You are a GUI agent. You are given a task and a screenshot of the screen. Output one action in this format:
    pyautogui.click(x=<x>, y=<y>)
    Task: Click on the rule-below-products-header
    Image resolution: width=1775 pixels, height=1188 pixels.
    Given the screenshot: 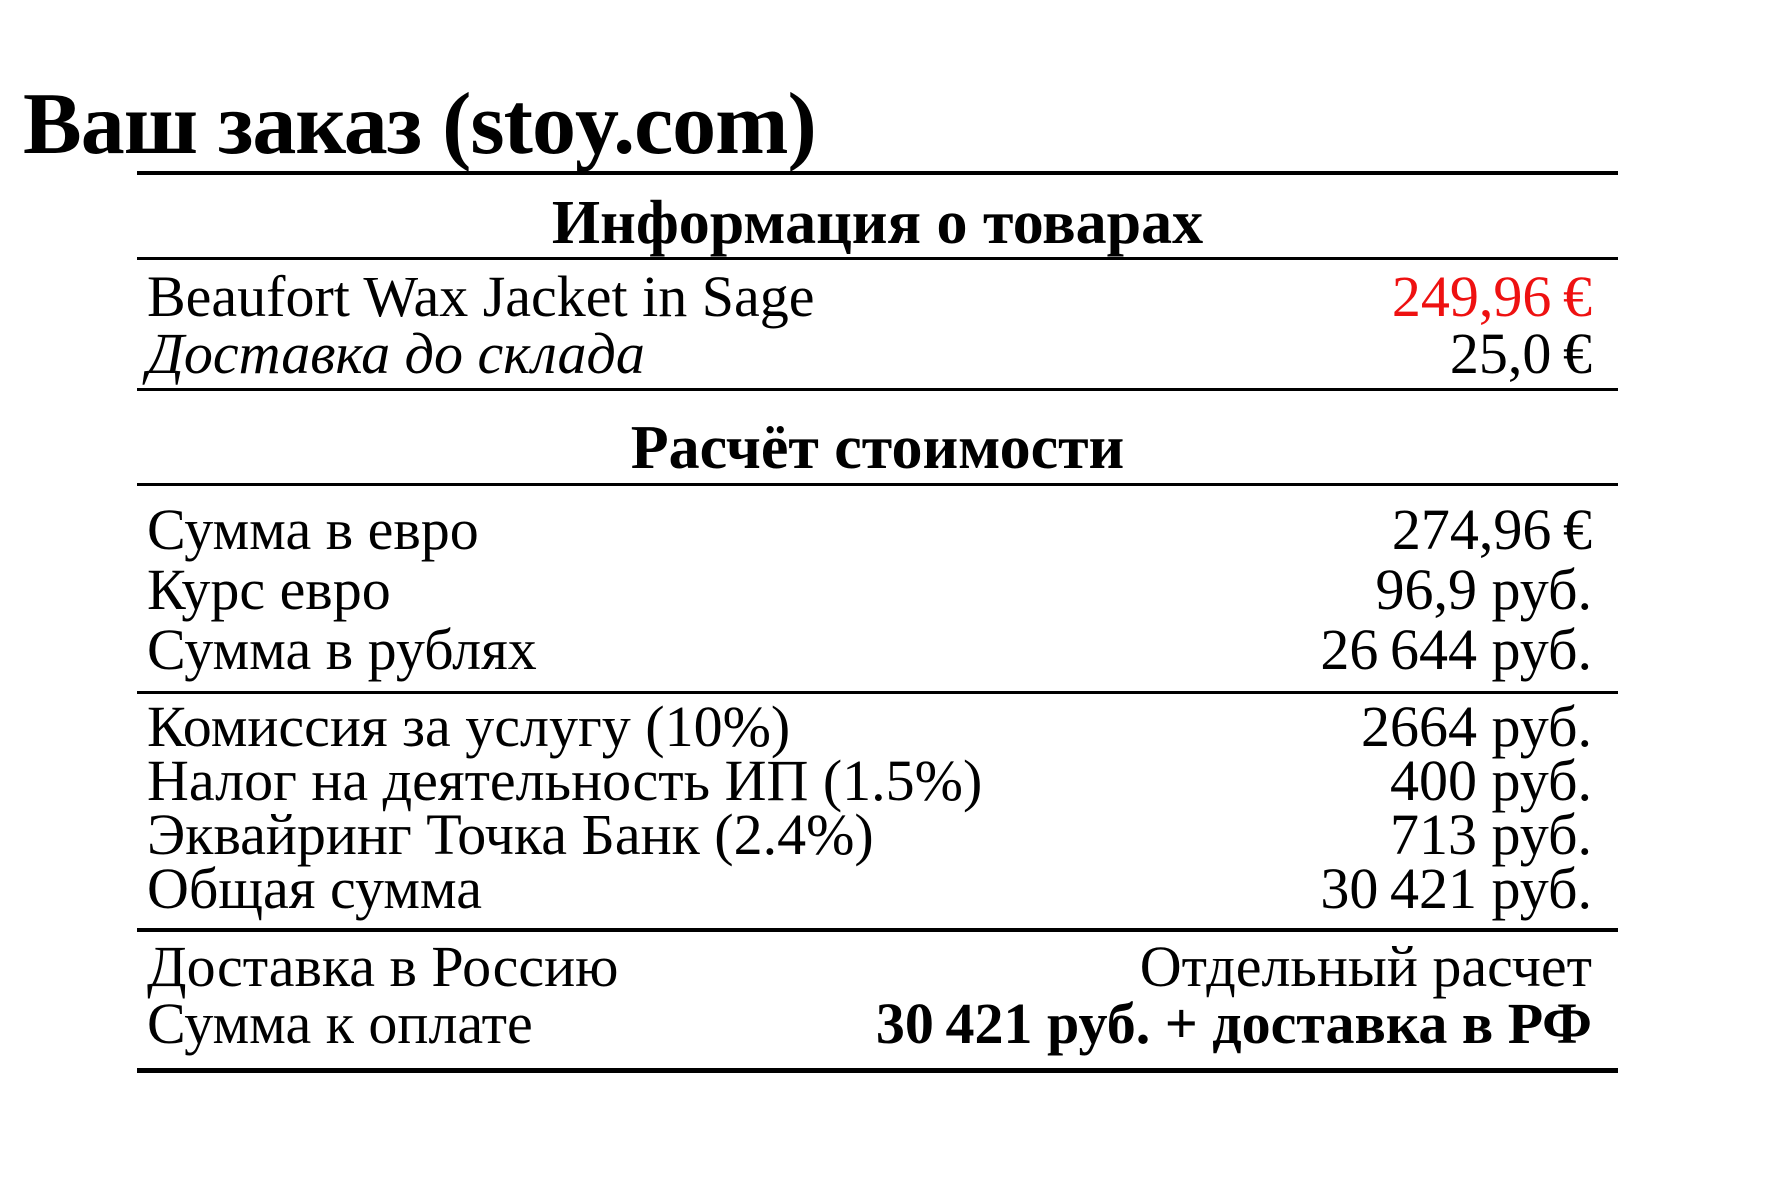 What is the action you would take?
    pyautogui.click(x=877, y=258)
    